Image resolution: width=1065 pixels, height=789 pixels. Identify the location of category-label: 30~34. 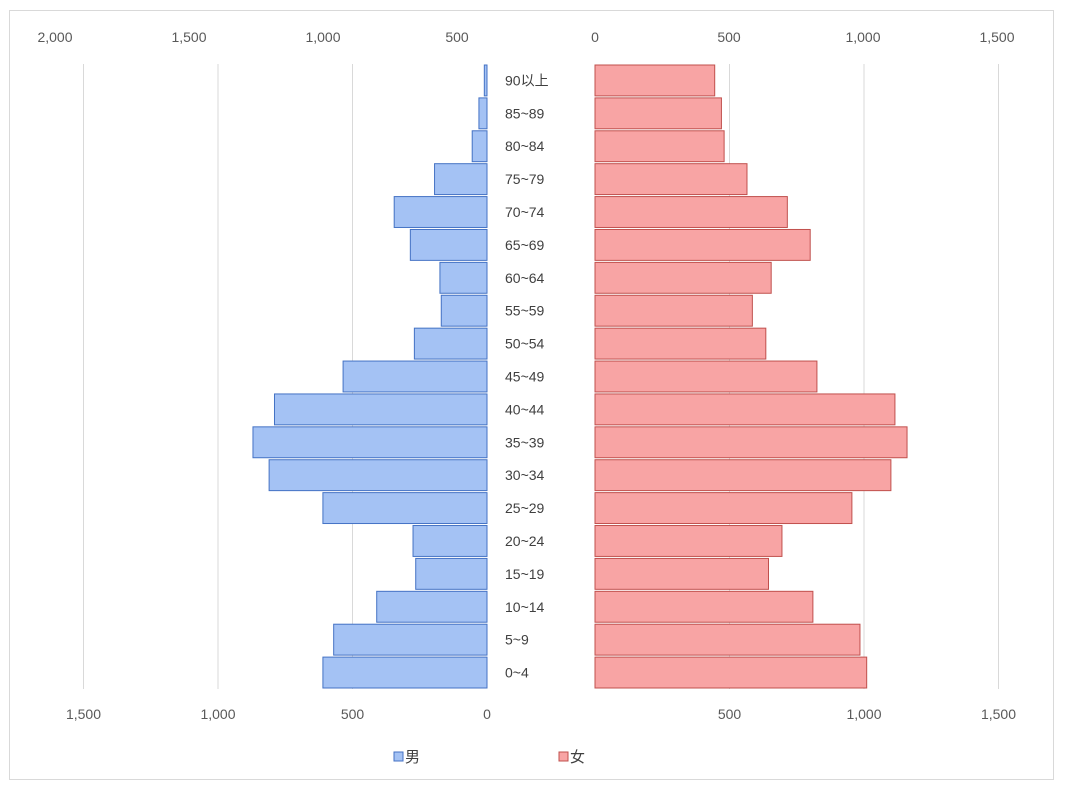
(525, 475).